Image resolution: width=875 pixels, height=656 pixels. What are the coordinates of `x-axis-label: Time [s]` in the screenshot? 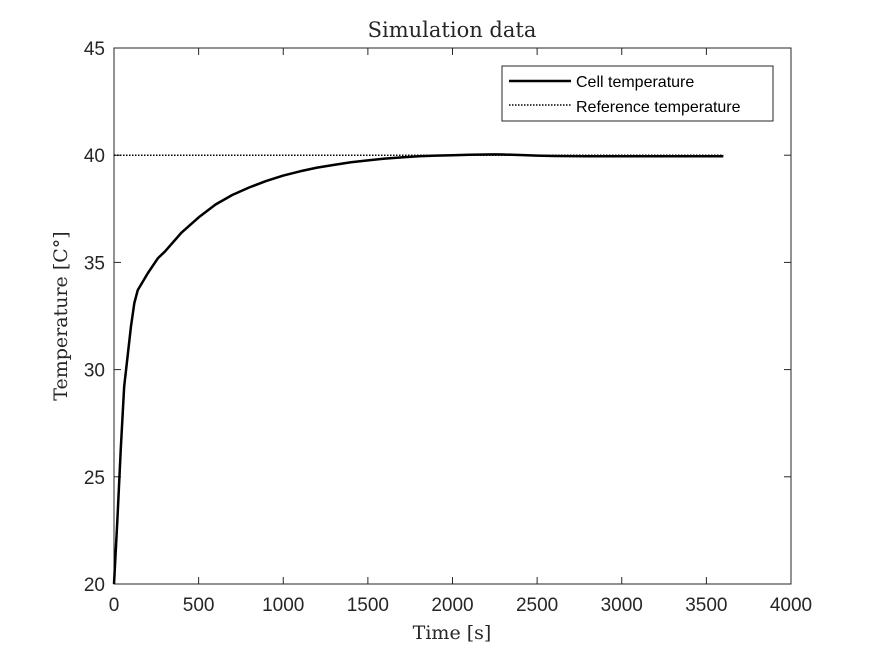 It's located at (452, 633).